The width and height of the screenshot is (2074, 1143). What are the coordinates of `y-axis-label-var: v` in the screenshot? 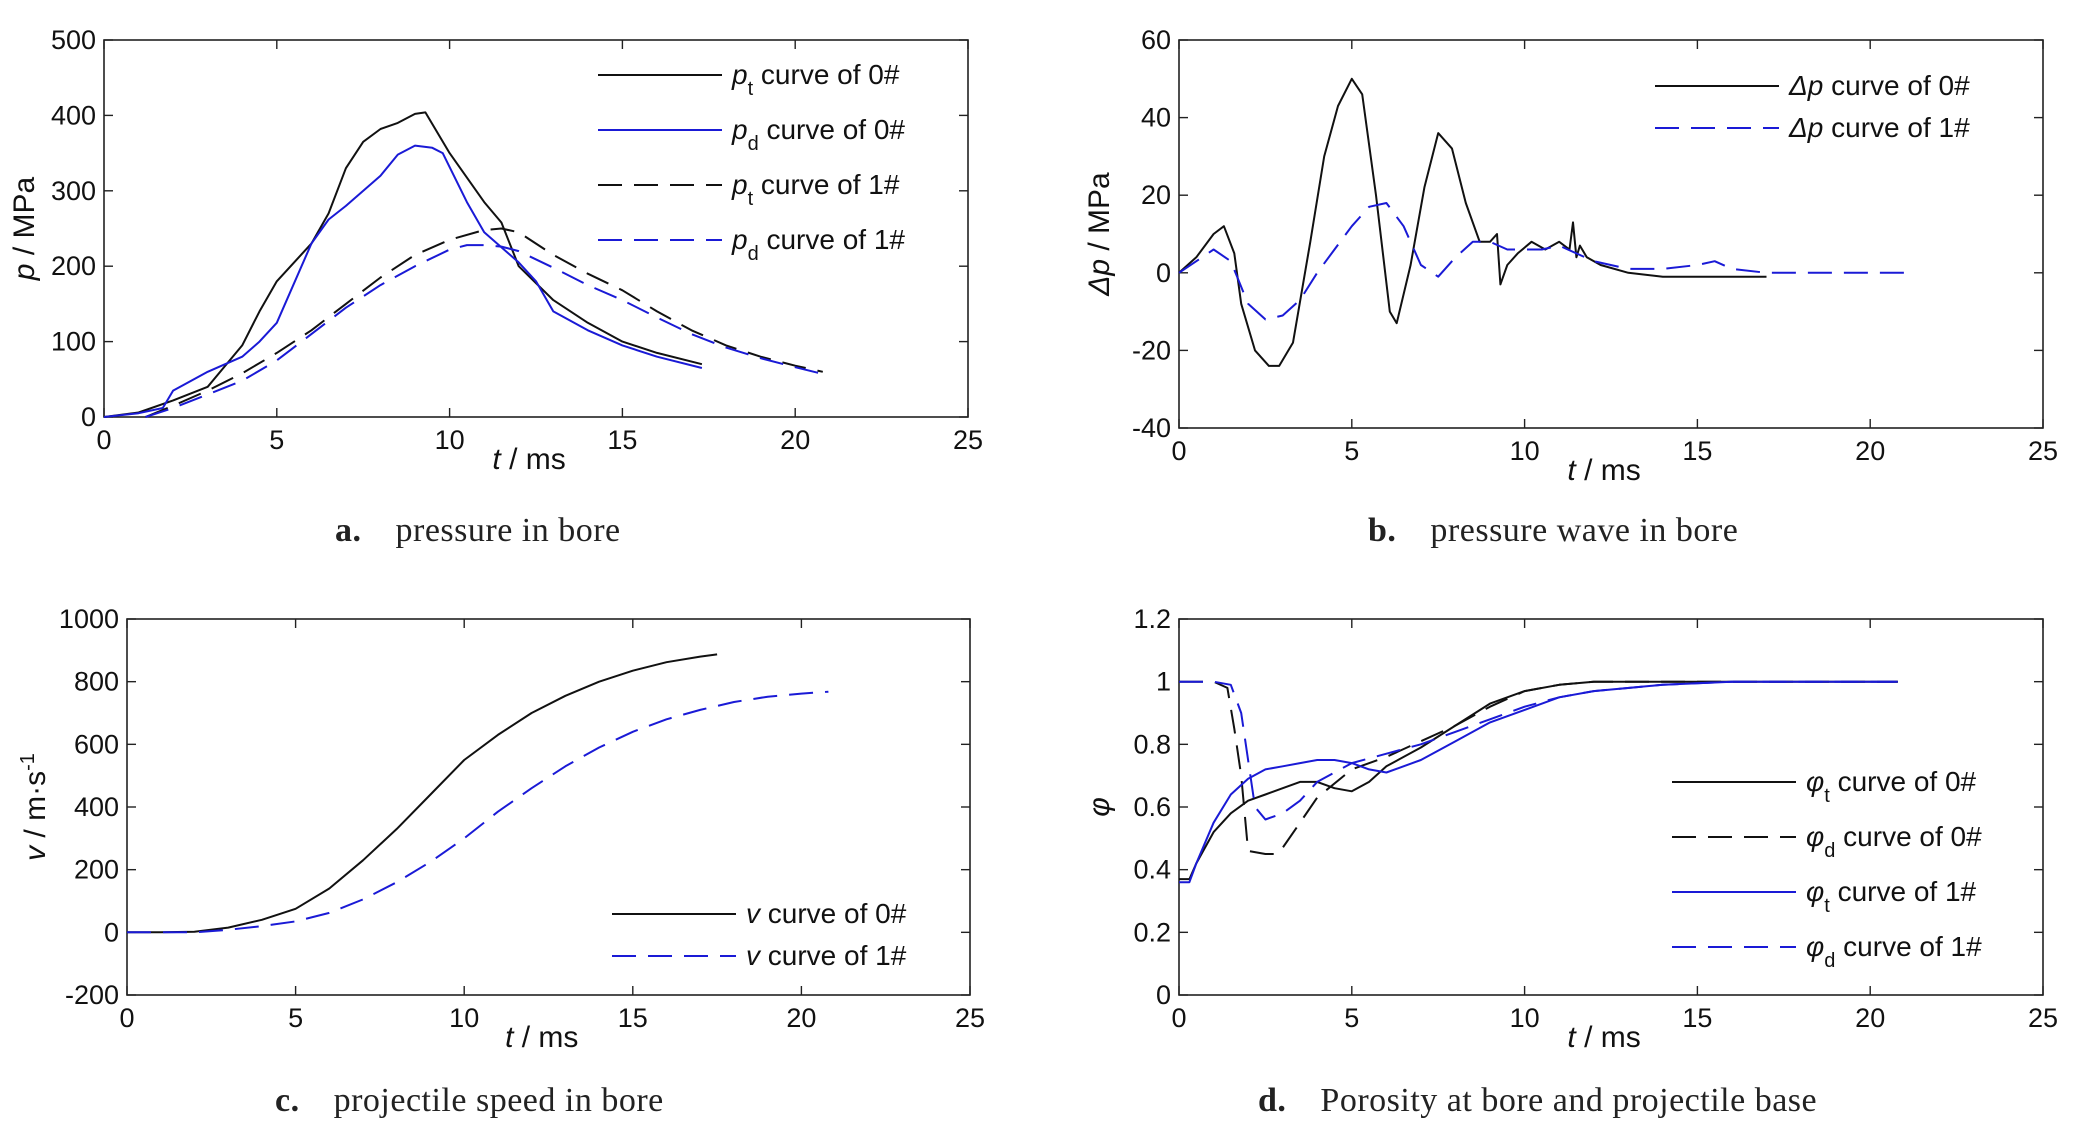 It's located at (35, 852).